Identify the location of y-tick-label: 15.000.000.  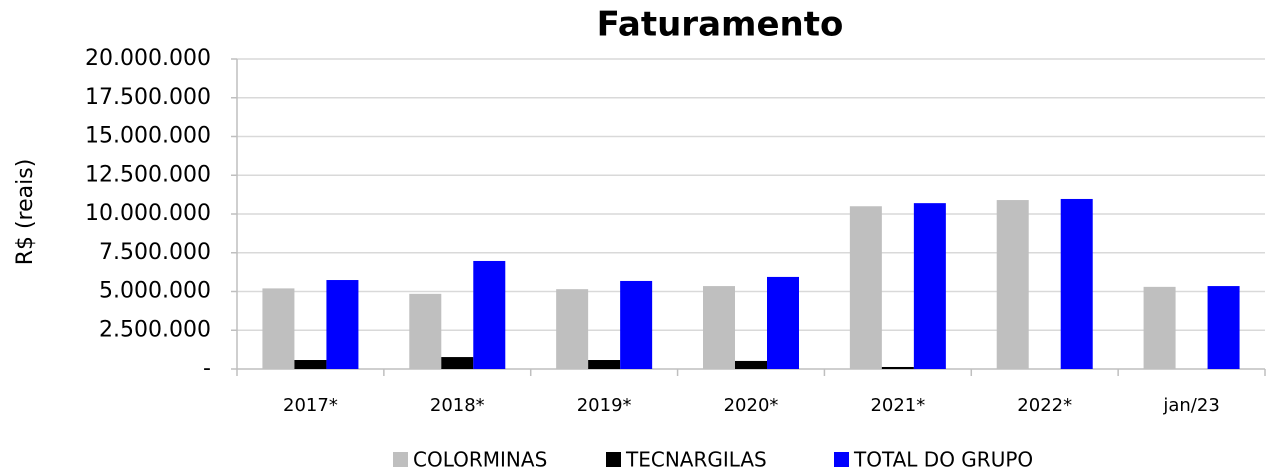
(148, 136).